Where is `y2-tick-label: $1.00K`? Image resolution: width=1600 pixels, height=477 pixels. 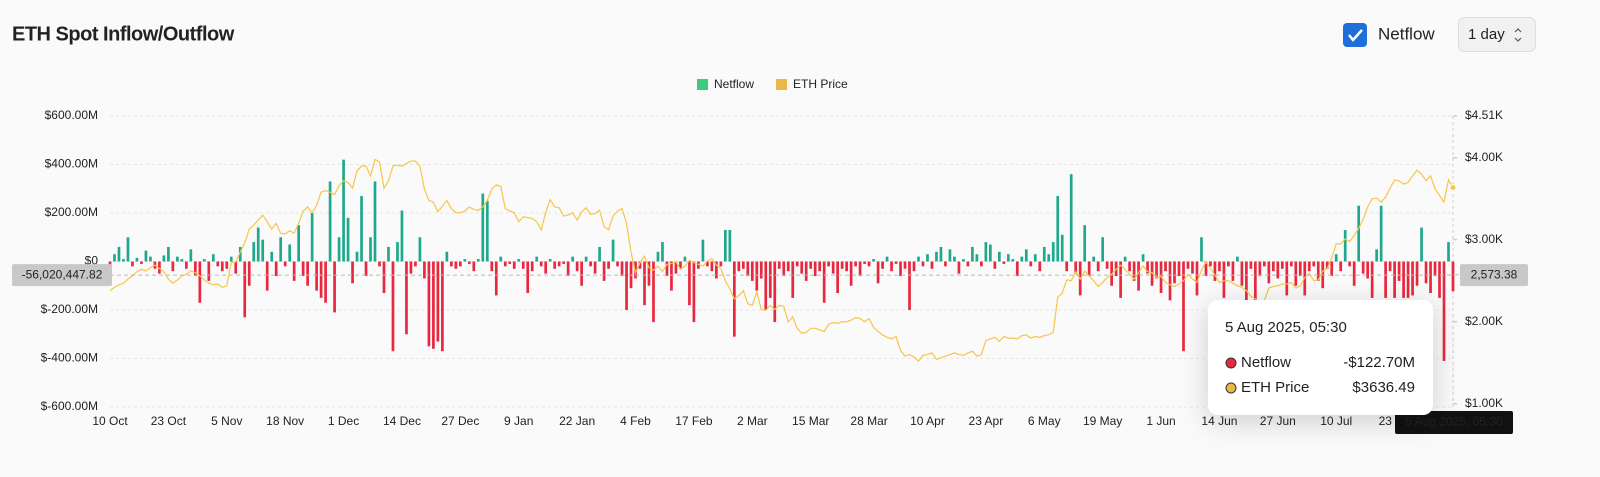 y2-tick-label: $1.00K is located at coordinates (1484, 403).